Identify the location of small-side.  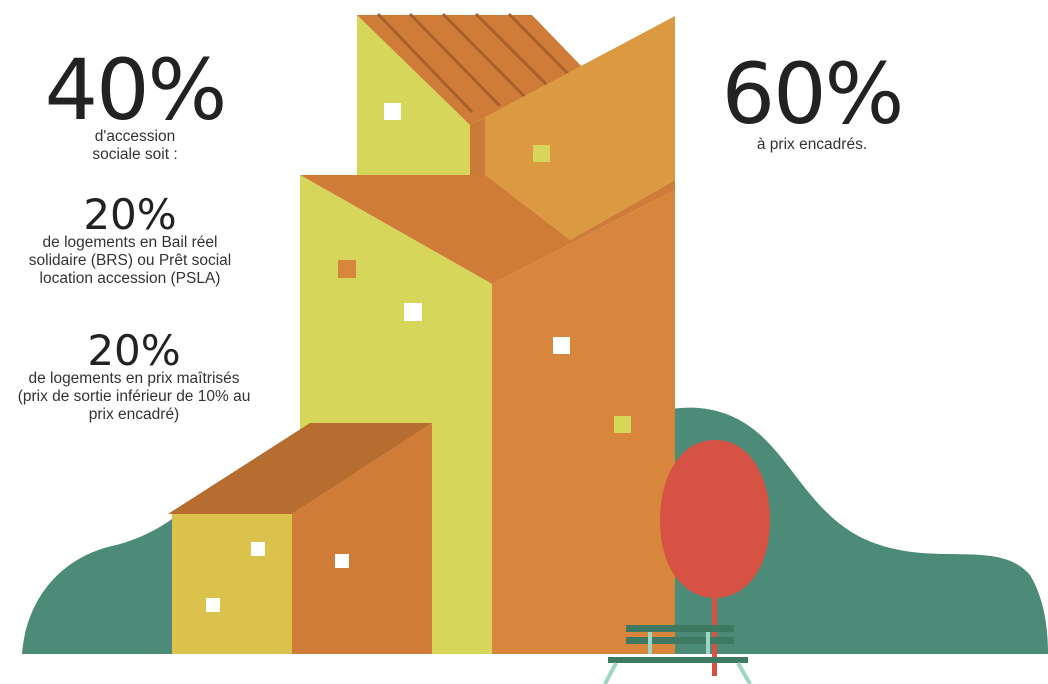
(362, 538).